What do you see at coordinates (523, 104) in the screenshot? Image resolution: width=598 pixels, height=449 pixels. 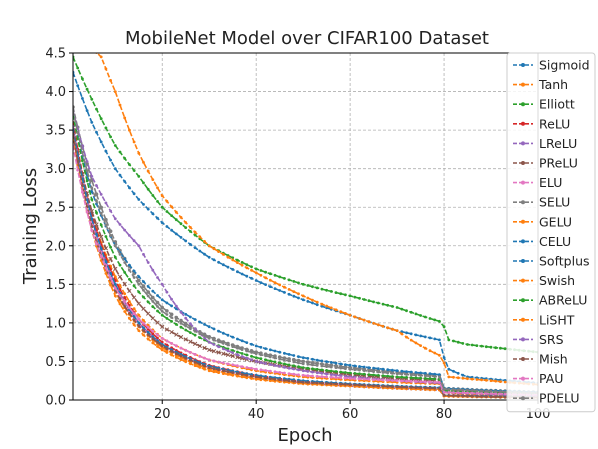 I see `legend-marker` at bounding box center [523, 104].